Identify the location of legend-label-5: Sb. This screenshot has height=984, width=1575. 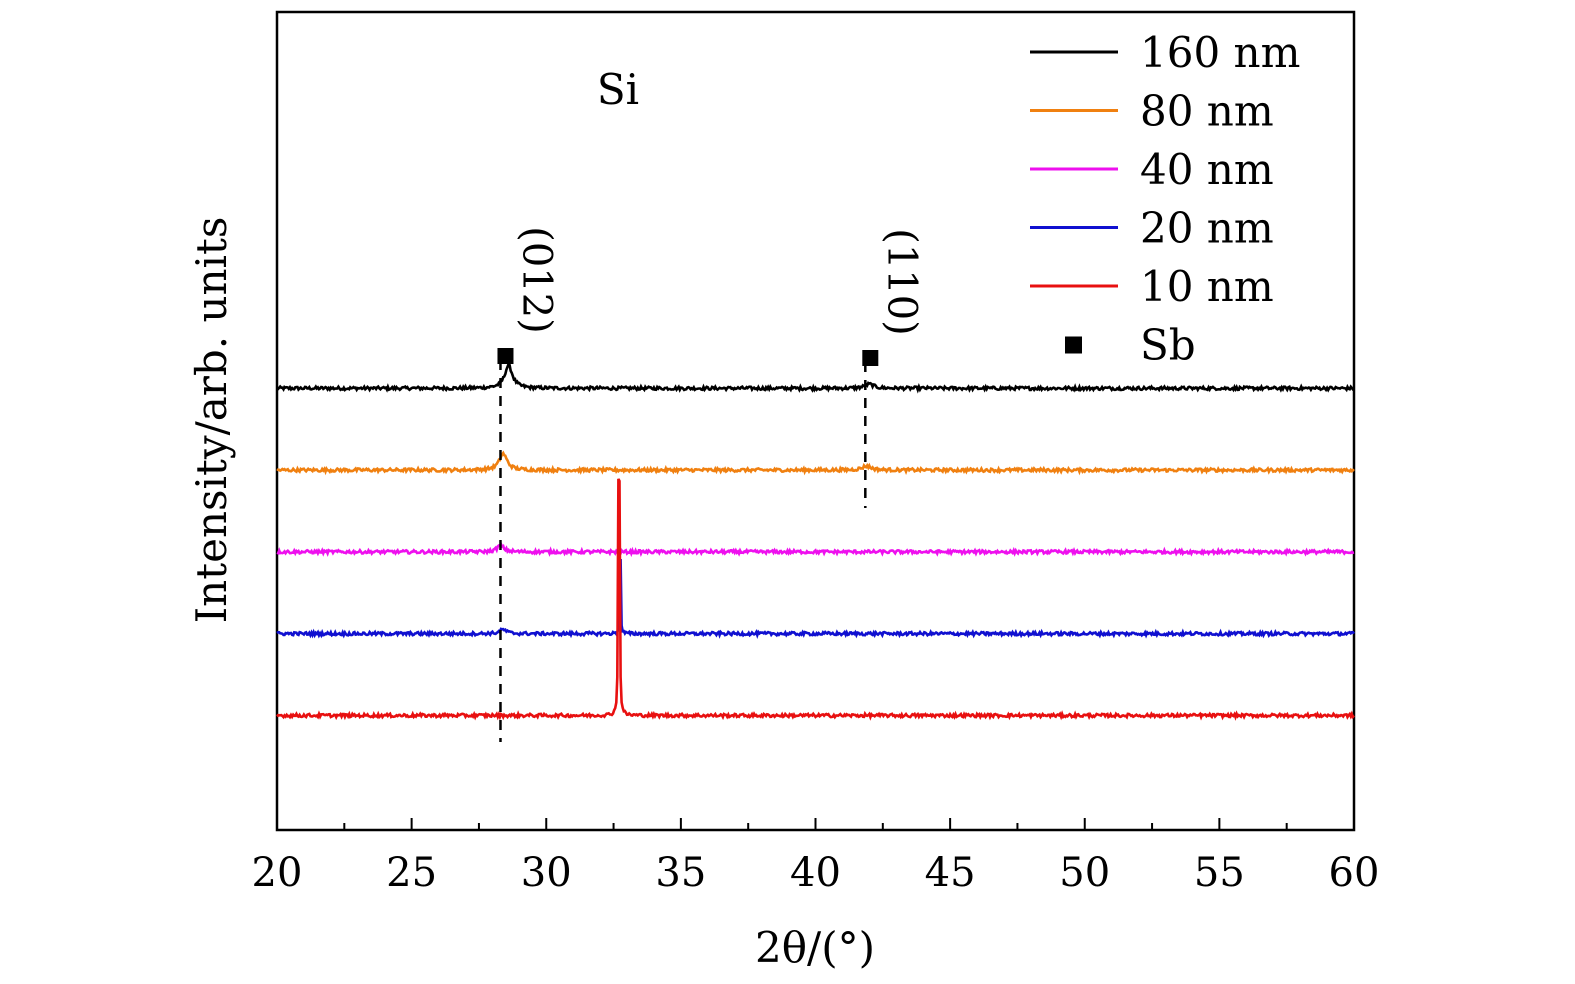
(1168, 345).